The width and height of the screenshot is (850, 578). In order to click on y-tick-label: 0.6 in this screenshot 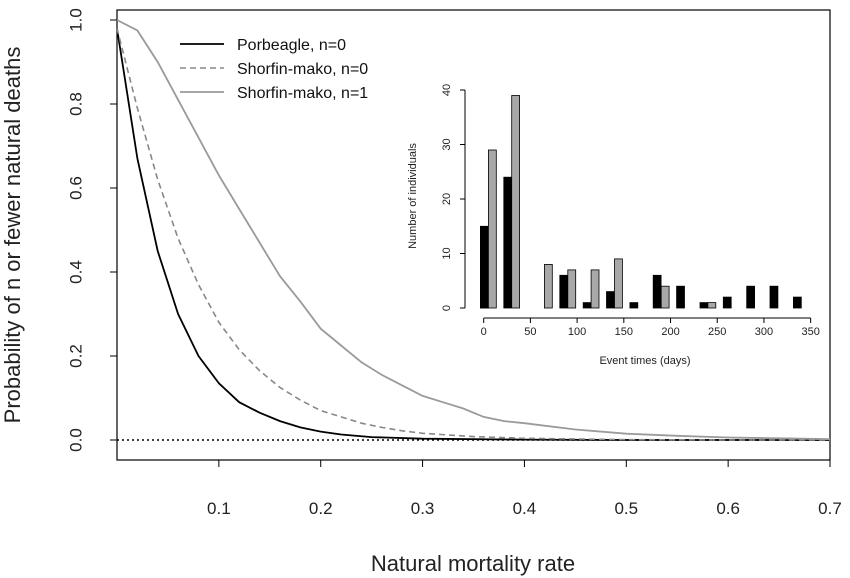, I will do `click(75, 188)`.